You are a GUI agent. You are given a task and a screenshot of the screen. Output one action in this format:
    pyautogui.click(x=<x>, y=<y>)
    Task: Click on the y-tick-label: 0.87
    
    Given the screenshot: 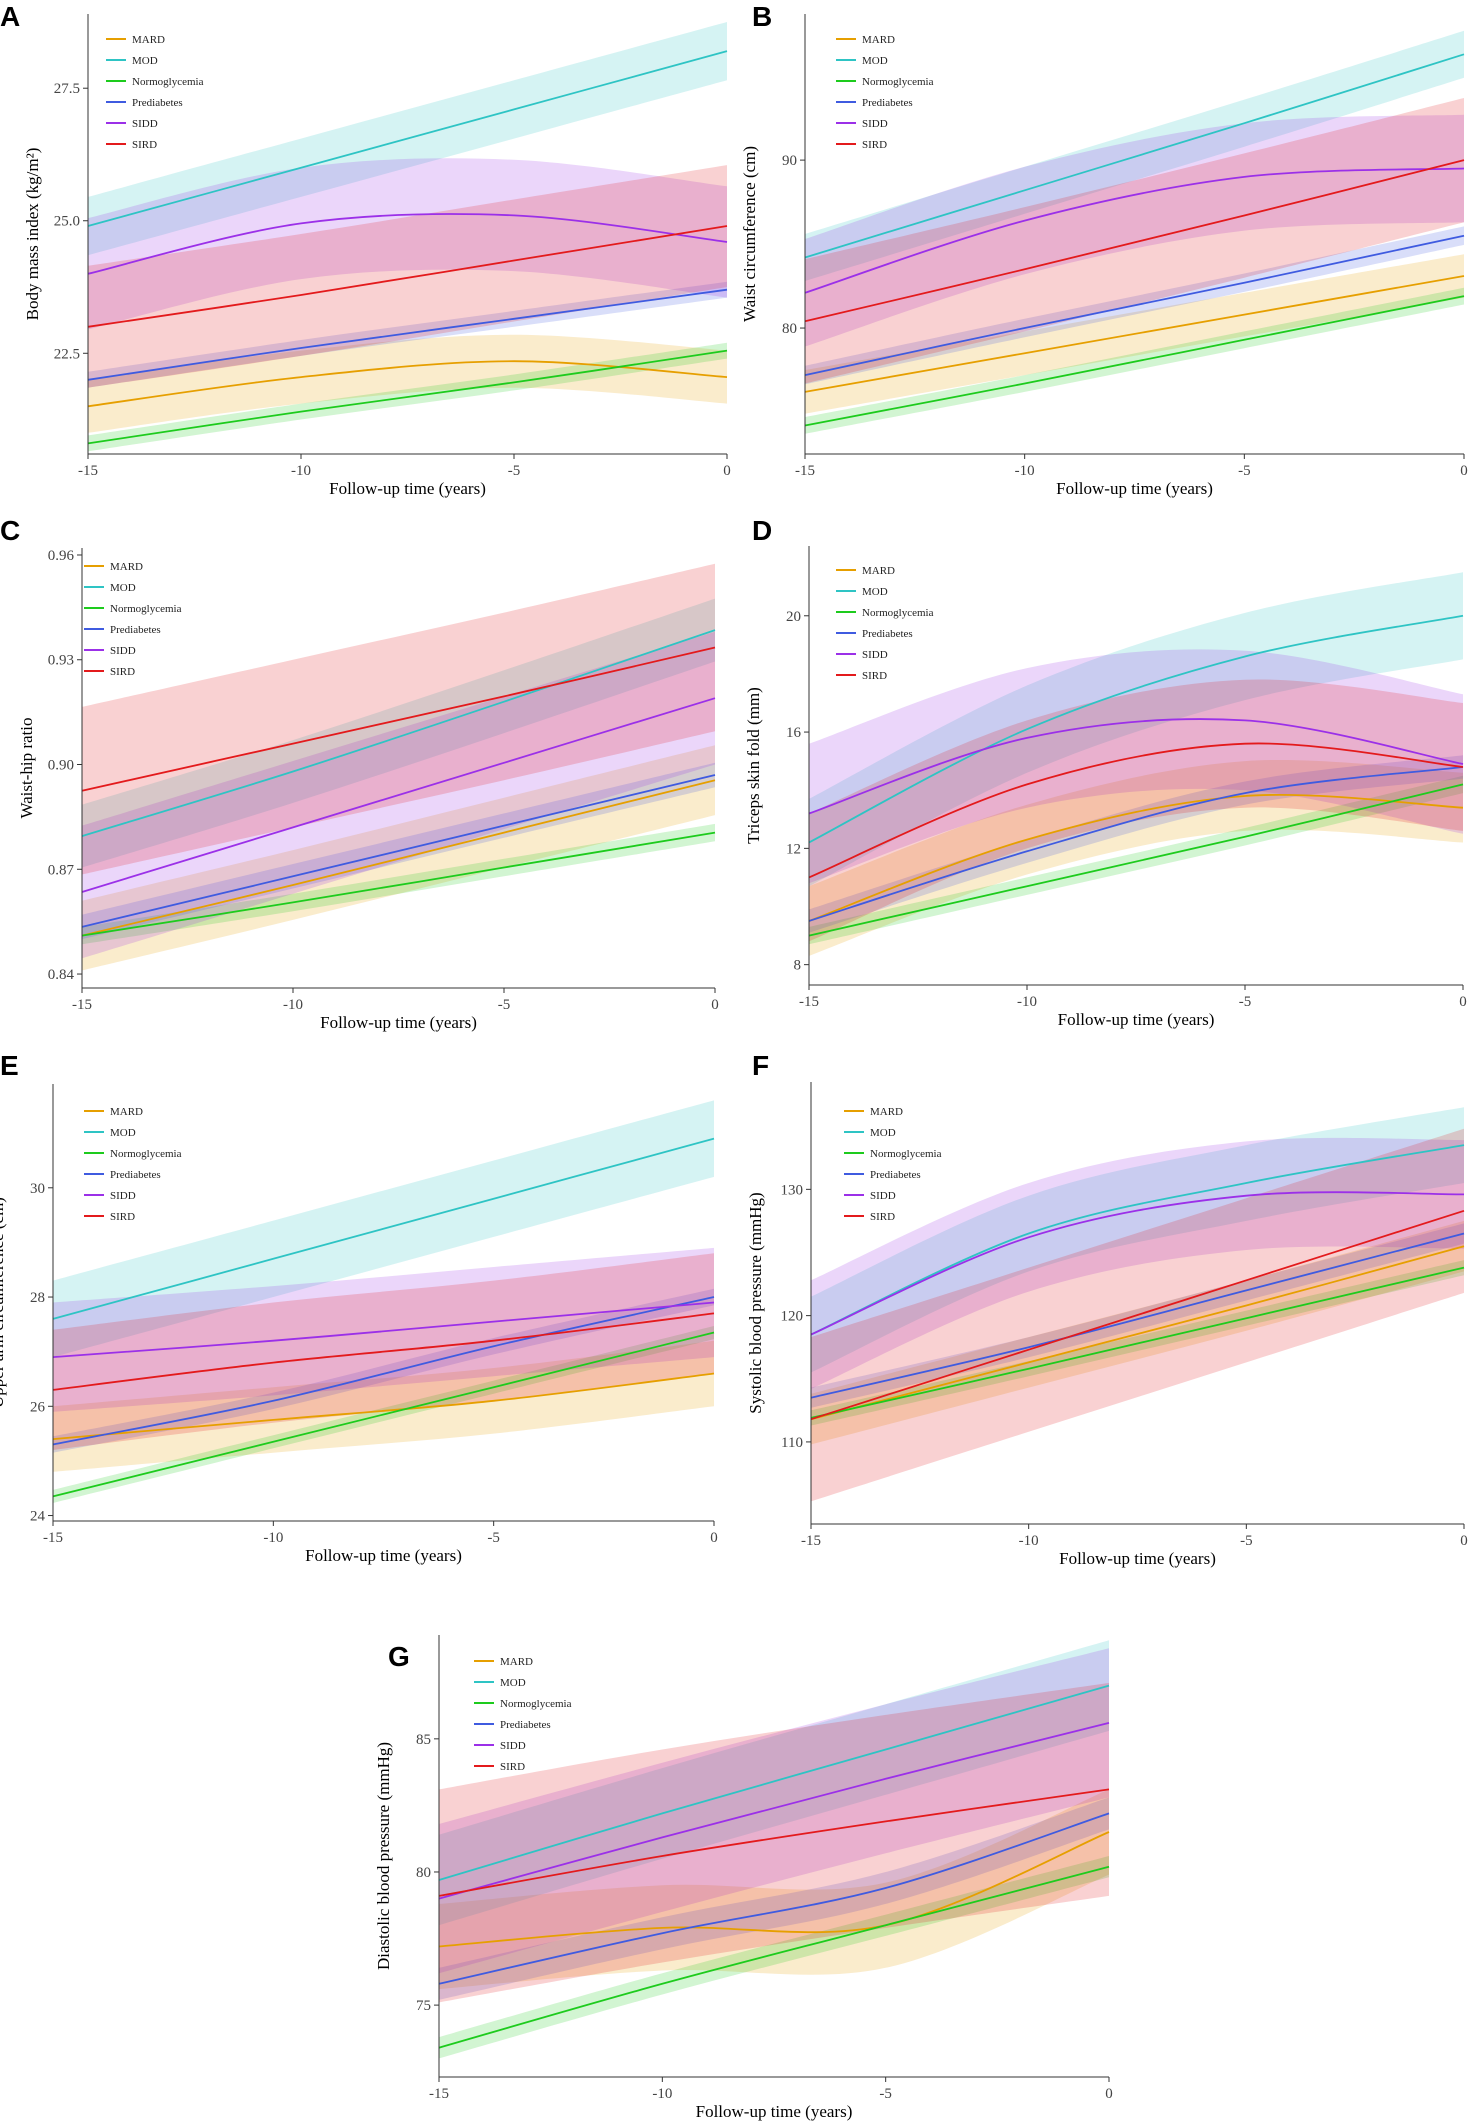 What is the action you would take?
    pyautogui.click(x=61, y=870)
    